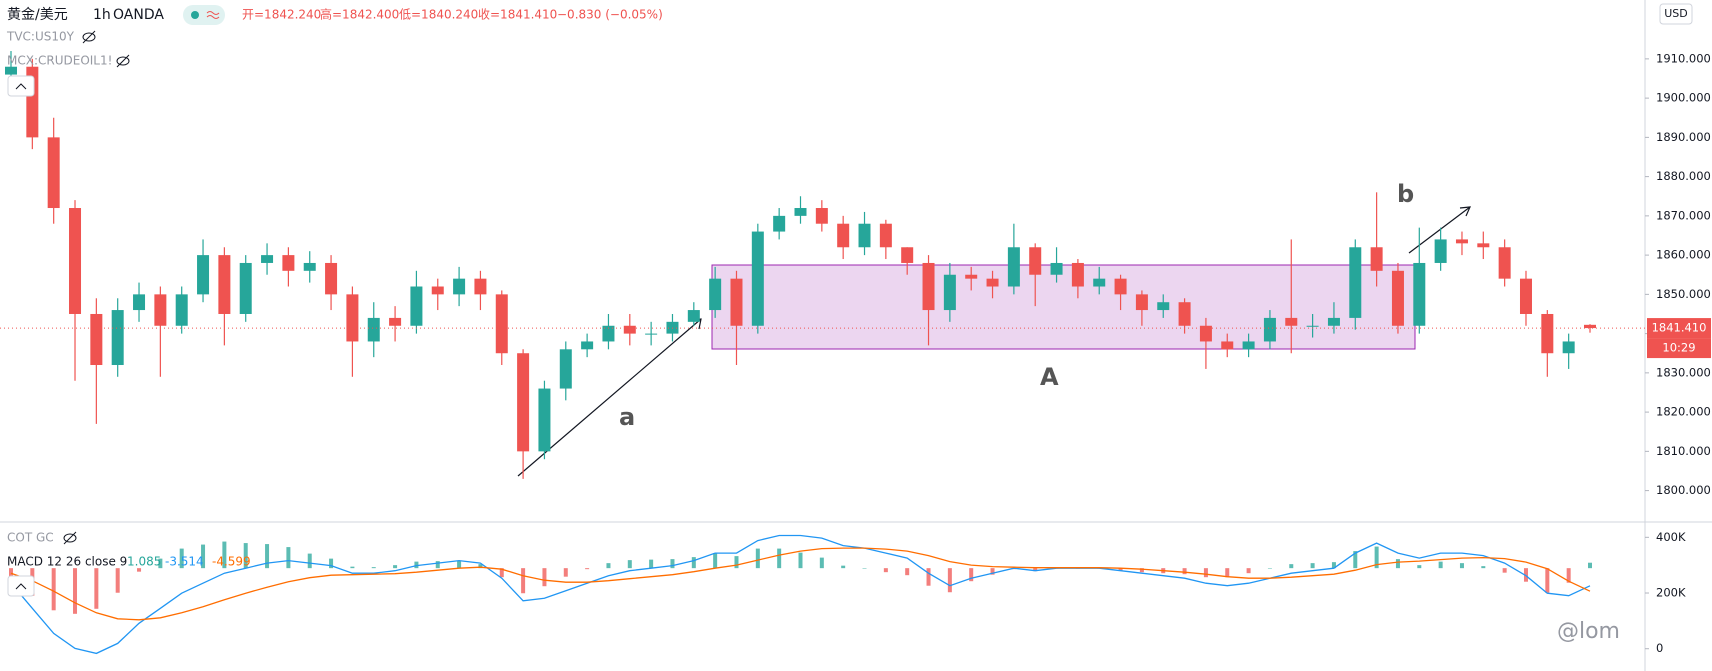 The height and width of the screenshot is (671, 1712). What do you see at coordinates (1678, 348) in the screenshot?
I see `countdown: 10:29` at bounding box center [1678, 348].